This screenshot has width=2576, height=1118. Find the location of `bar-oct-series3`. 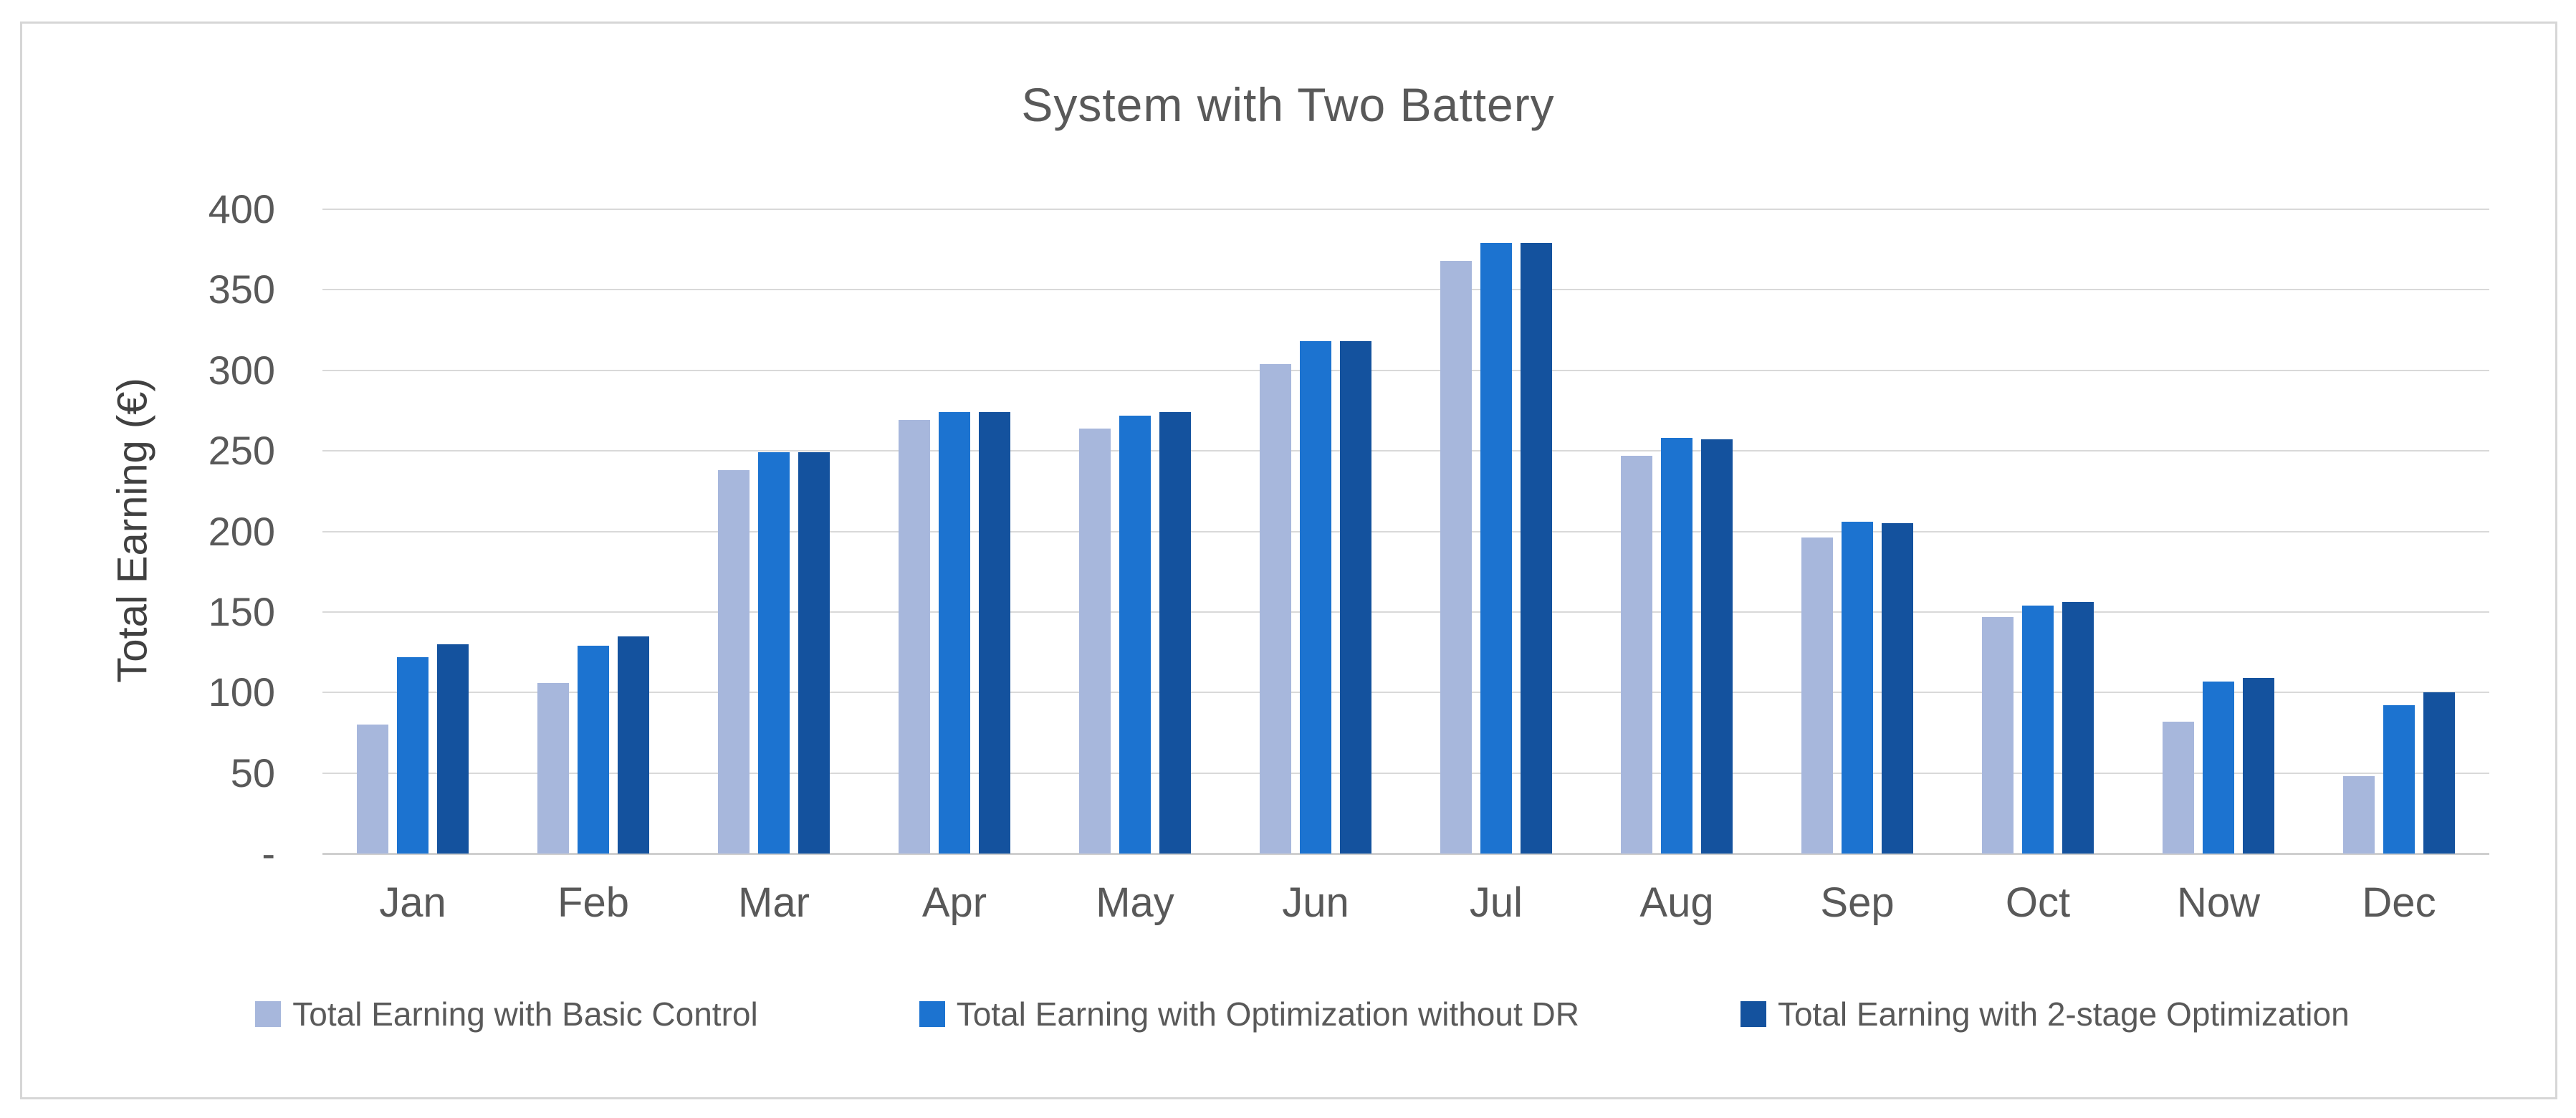

bar-oct-series3 is located at coordinates (2078, 728).